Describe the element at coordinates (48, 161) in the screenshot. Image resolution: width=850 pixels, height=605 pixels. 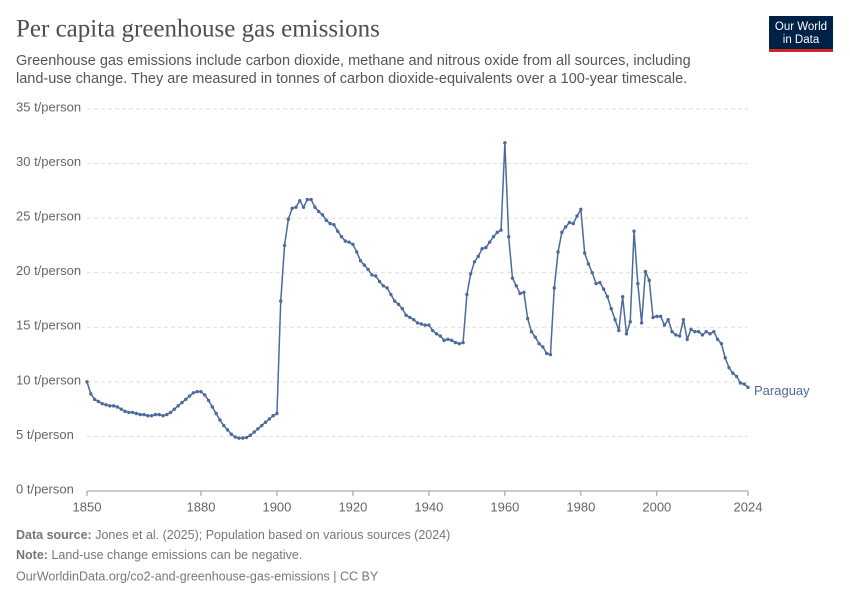
I see `y-tick-label: 30 t/person` at that location.